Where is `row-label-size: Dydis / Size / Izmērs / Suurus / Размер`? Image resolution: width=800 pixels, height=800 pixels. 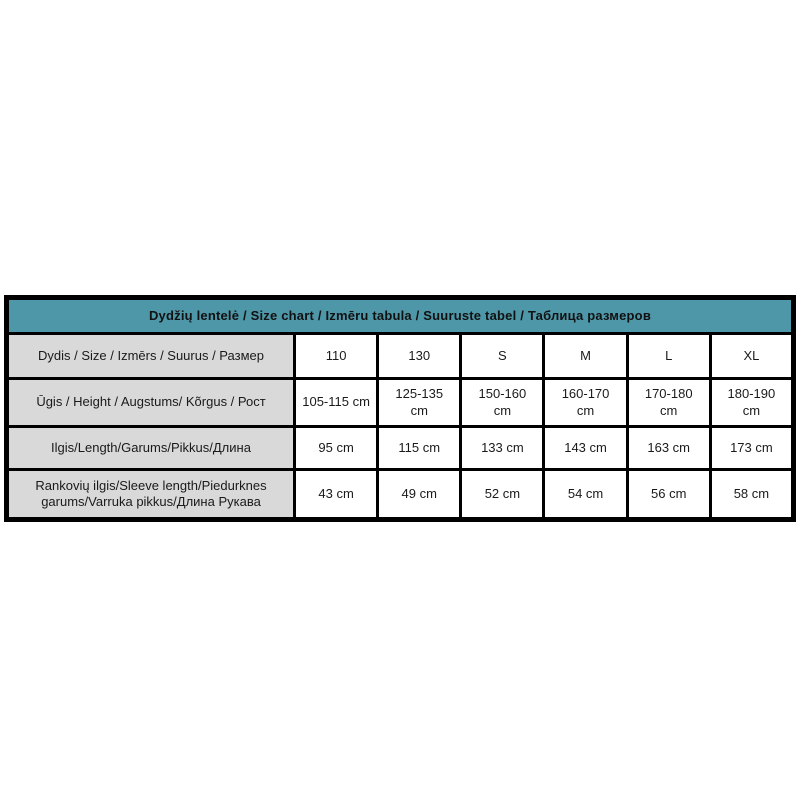
row-label-size: Dydis / Size / Izmērs / Suurus / Размер is located at coordinates (150, 356).